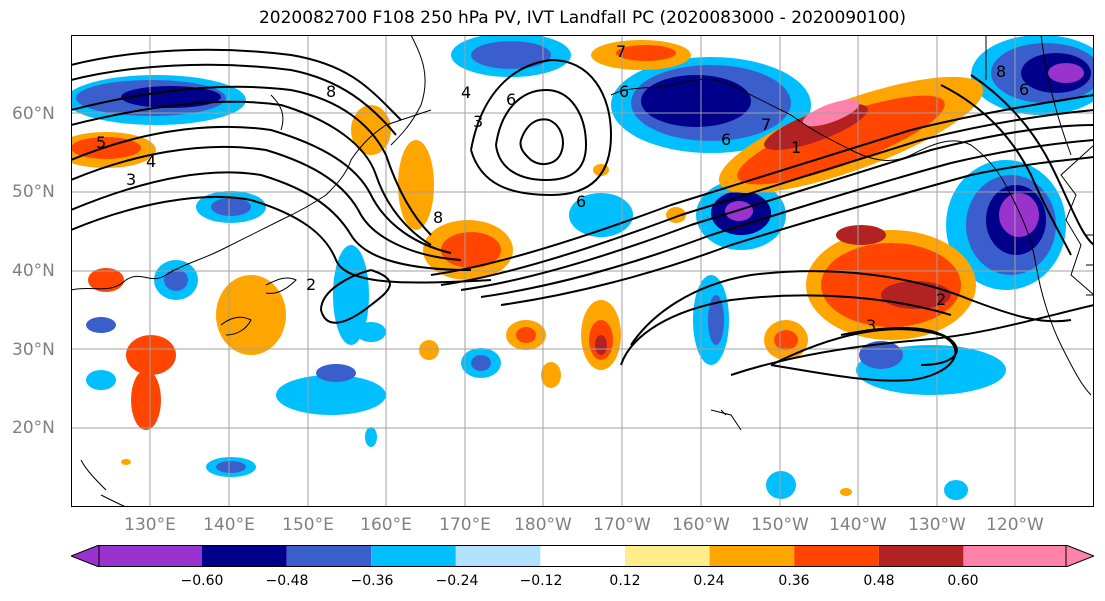 This screenshot has width=1105, height=601. Describe the element at coordinates (202, 581) in the screenshot. I see `colorbar-tick: −0.60` at that location.